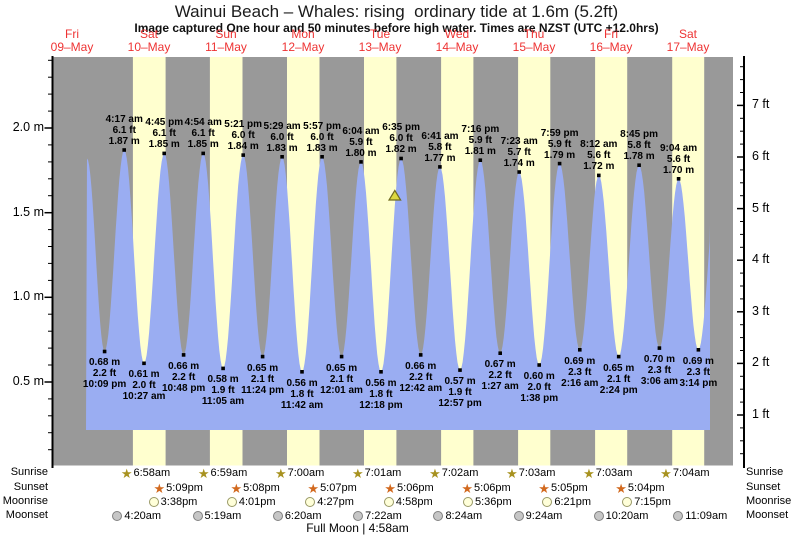 Image resolution: width=793 pixels, height=539 pixels. Describe the element at coordinates (580, 372) in the screenshot. I see `tide-label-low: 0.69 m 2.3 ft 2:16 am` at that location.